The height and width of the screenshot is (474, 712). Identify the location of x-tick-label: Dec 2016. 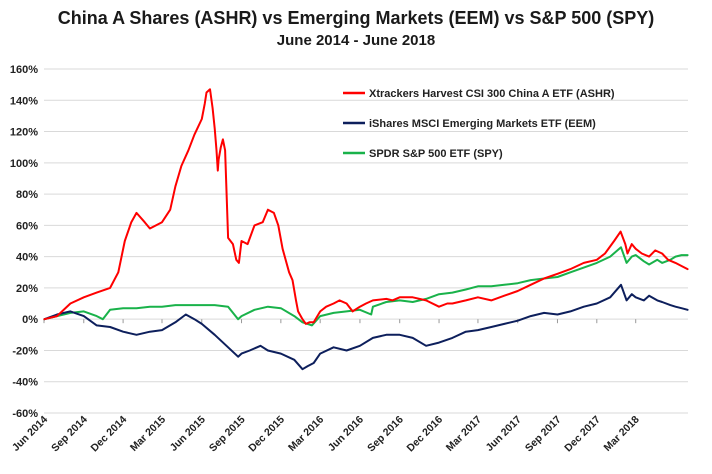
(424, 434).